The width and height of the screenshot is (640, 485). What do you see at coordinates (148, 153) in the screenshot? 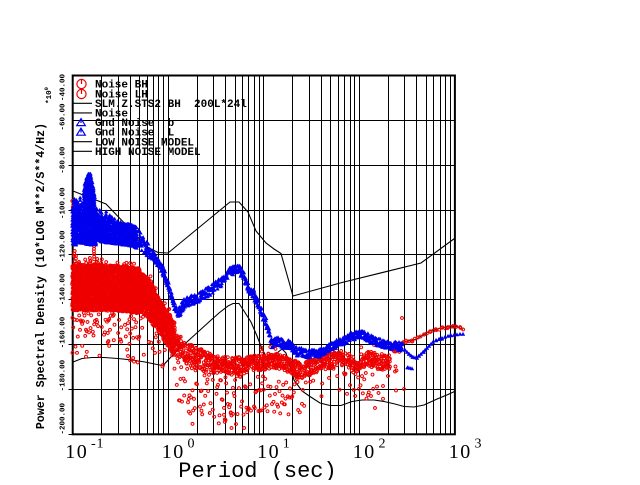
I see `svg-text: HIGH NOISE MODEL` at bounding box center [148, 153].